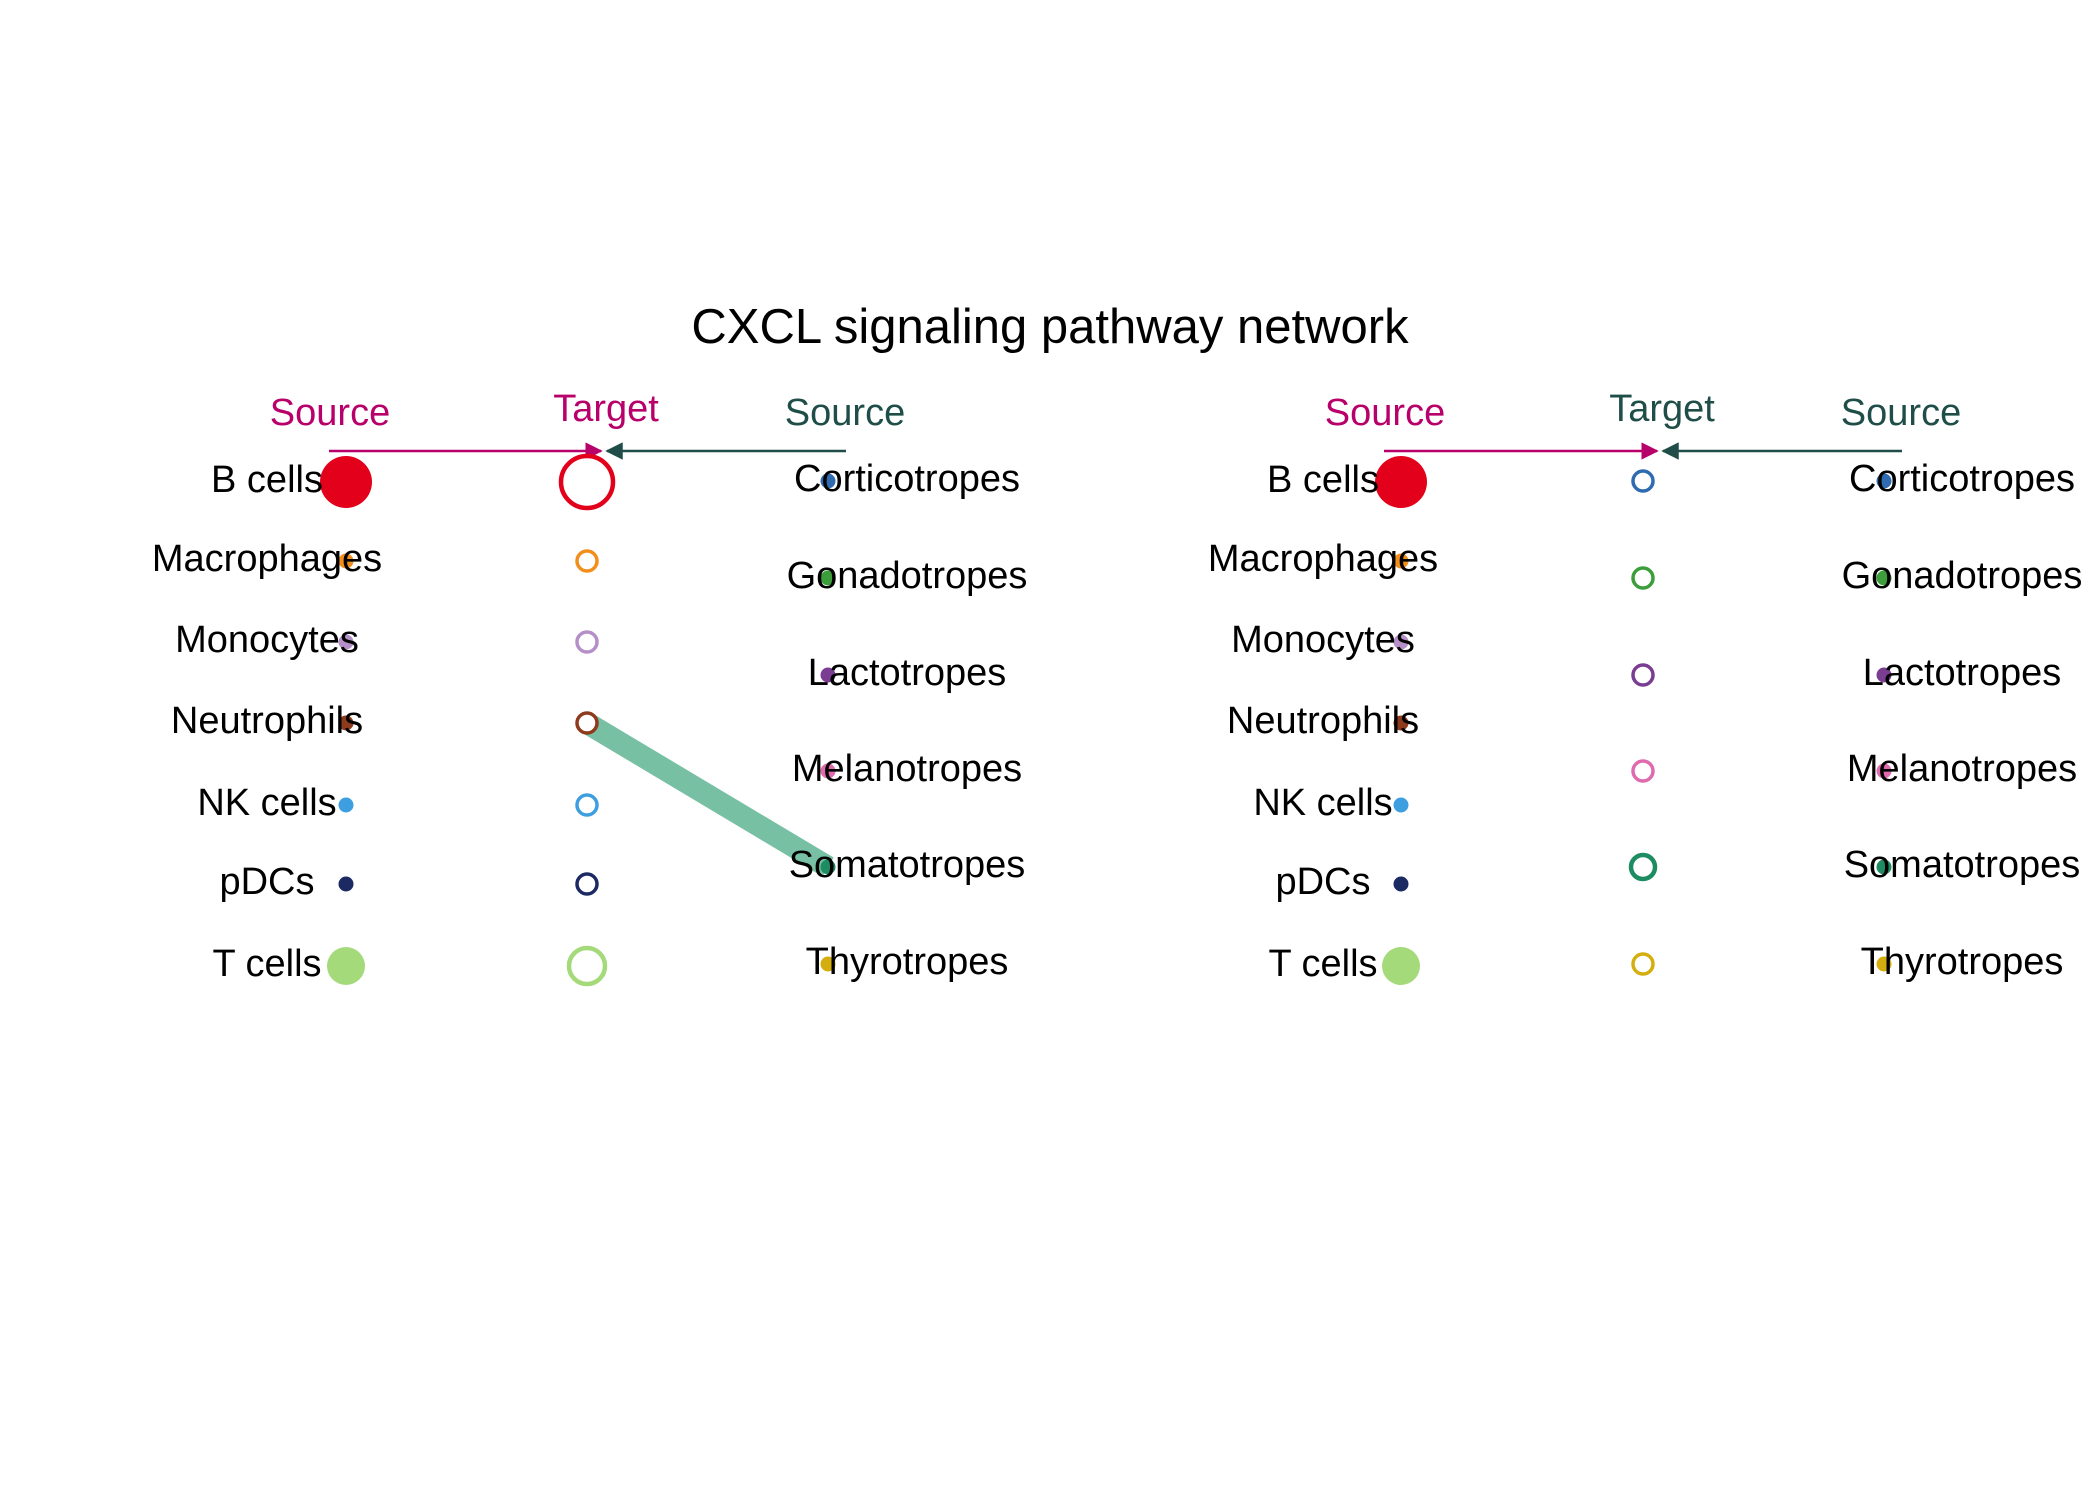 The image size is (2100, 1505). I want to click on plot-title: CXCL signaling pathway network, so click(1050, 327).